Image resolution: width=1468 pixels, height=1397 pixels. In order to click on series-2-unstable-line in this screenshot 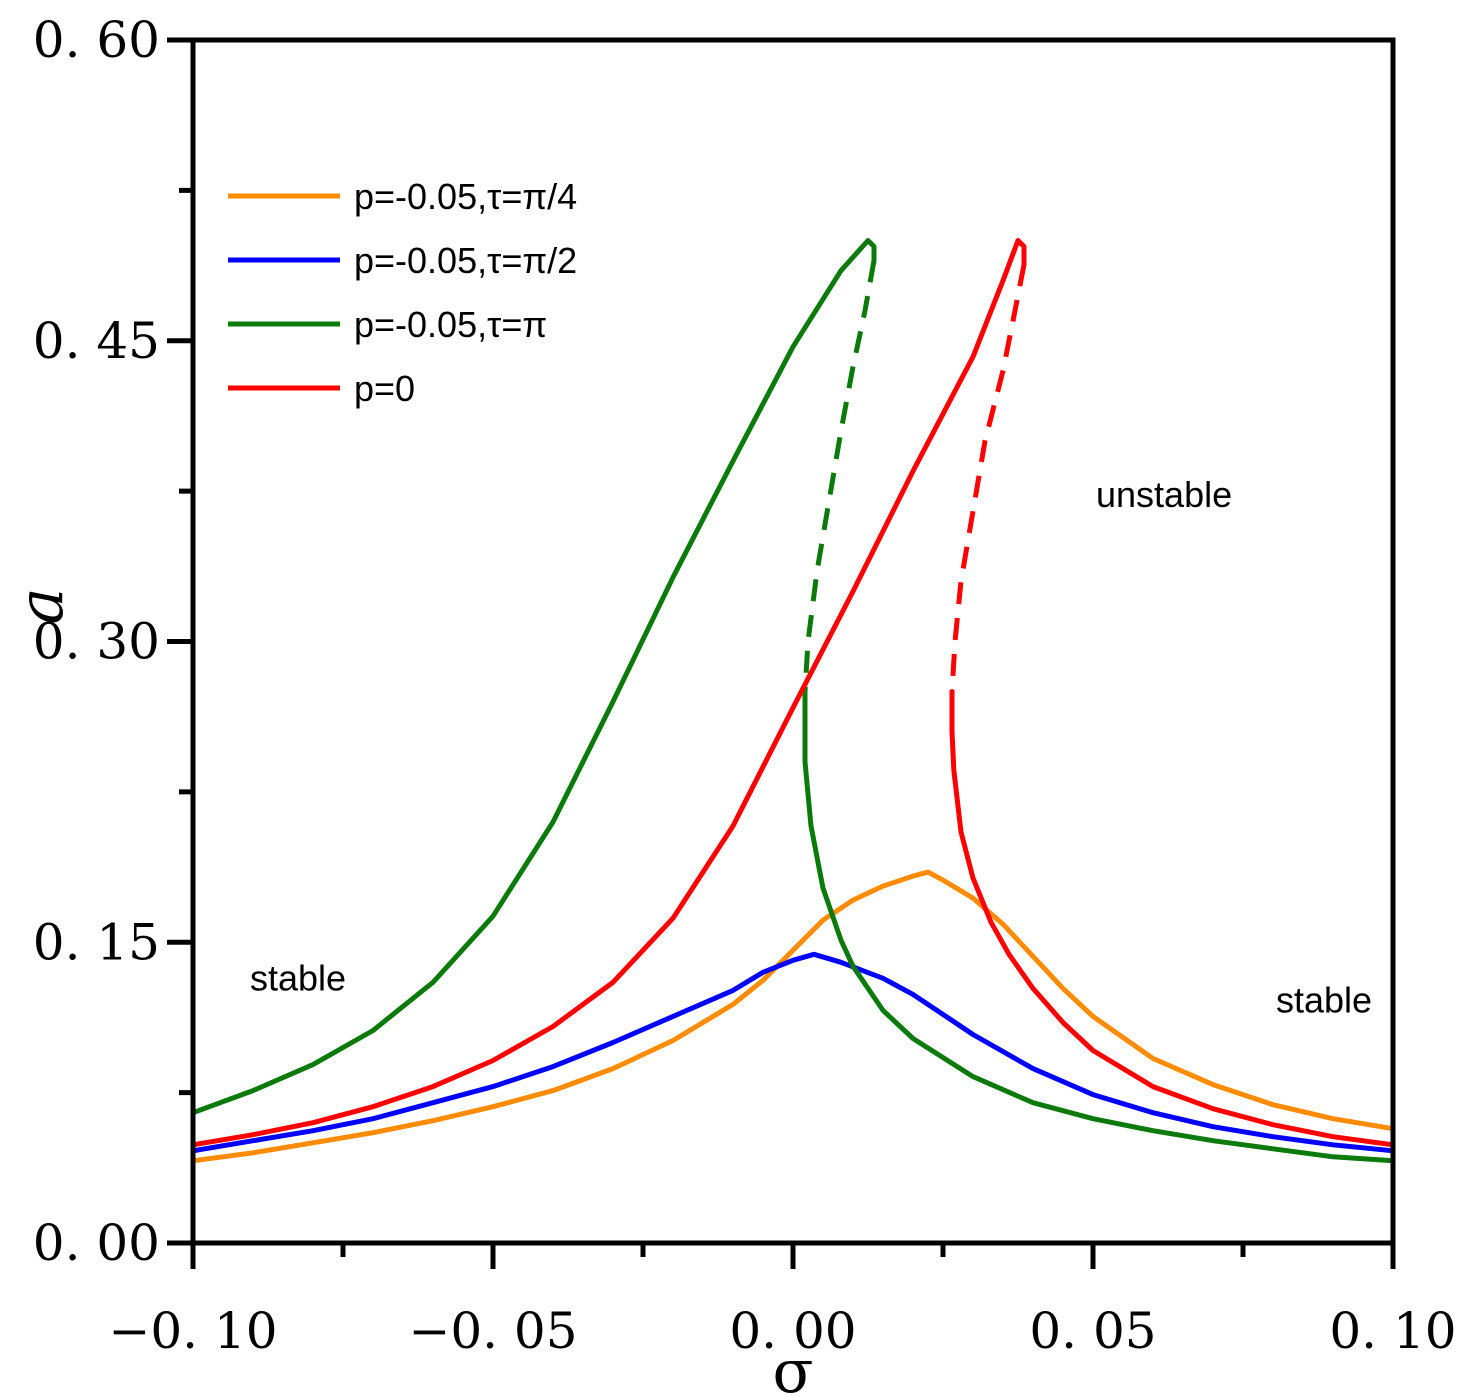, I will do `click(839, 476)`.